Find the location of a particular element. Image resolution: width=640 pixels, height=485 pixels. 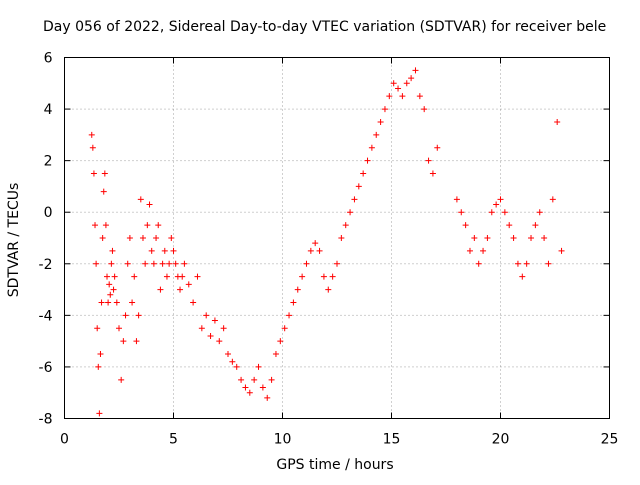

y-tick-label: -8 is located at coordinates (46, 420).